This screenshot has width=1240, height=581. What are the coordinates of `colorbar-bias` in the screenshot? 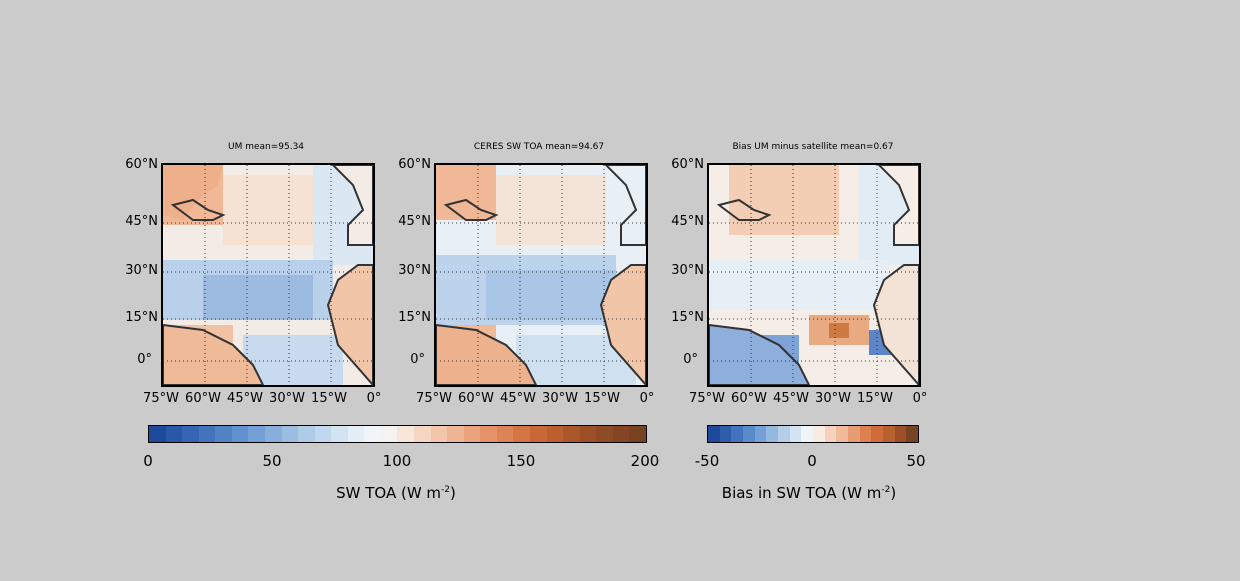 It's located at (813, 434).